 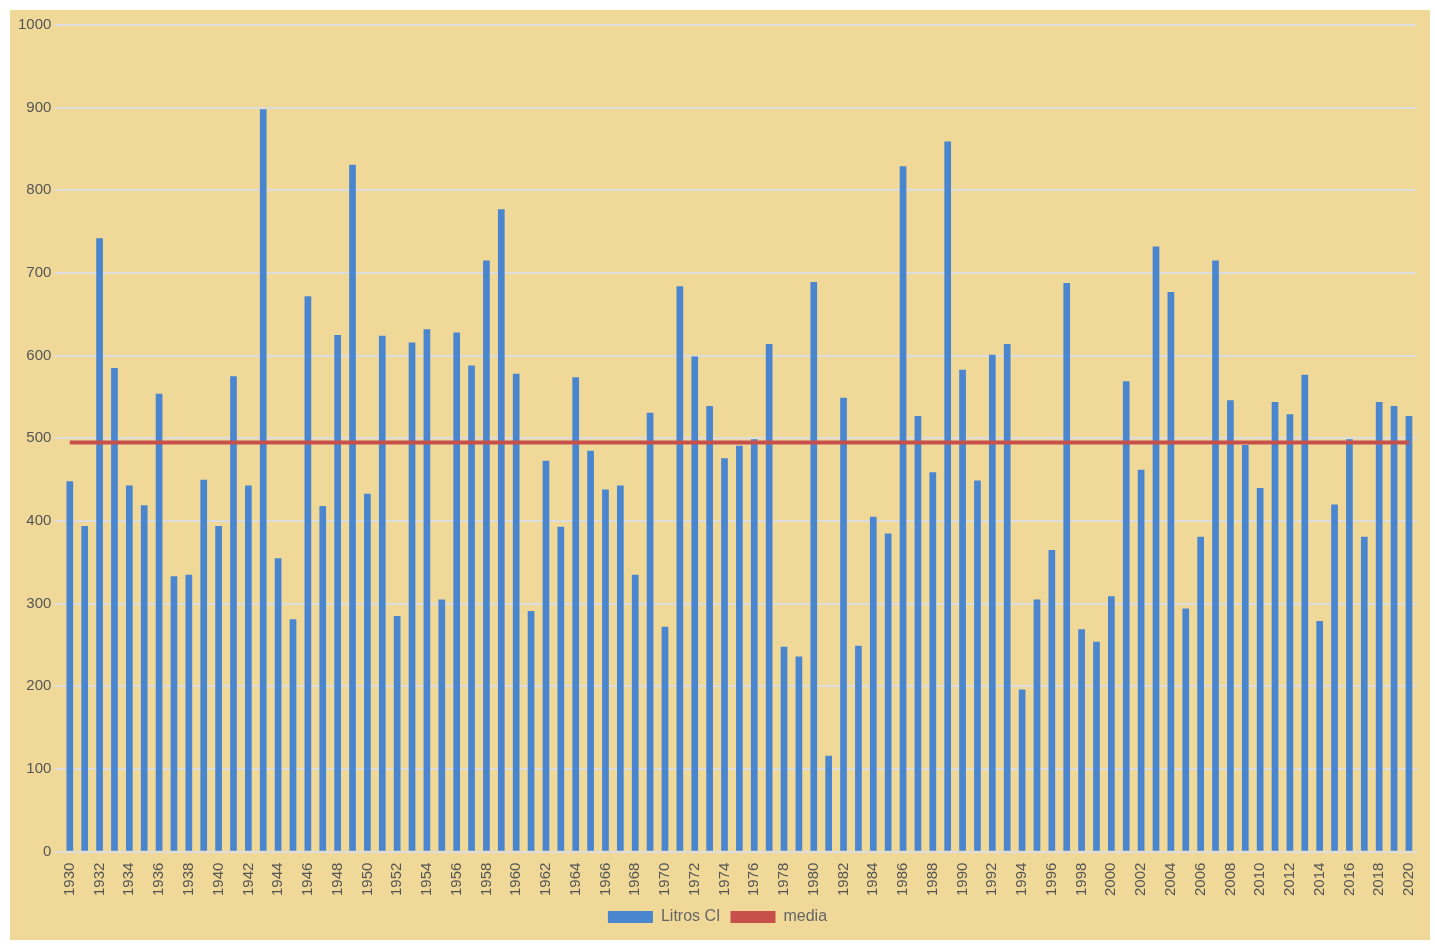 What do you see at coordinates (991, 879) in the screenshot?
I see `x-tick-label: 1992` at bounding box center [991, 879].